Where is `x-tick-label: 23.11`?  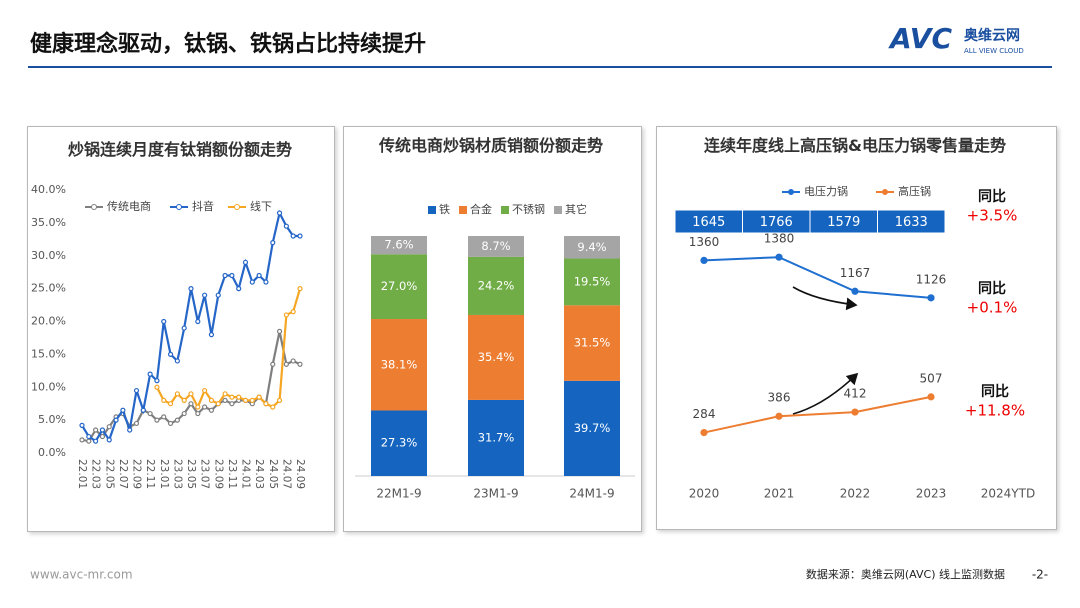
x-tick-label: 23.11 is located at coordinates (232, 474).